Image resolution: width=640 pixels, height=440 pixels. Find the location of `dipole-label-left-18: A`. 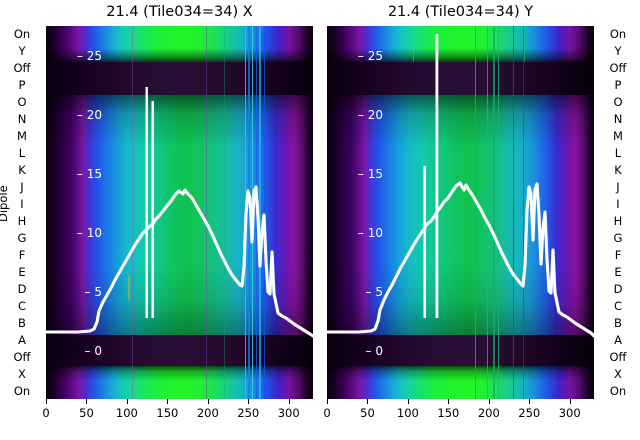

dipole-label-left-18: A is located at coordinates (22, 339).